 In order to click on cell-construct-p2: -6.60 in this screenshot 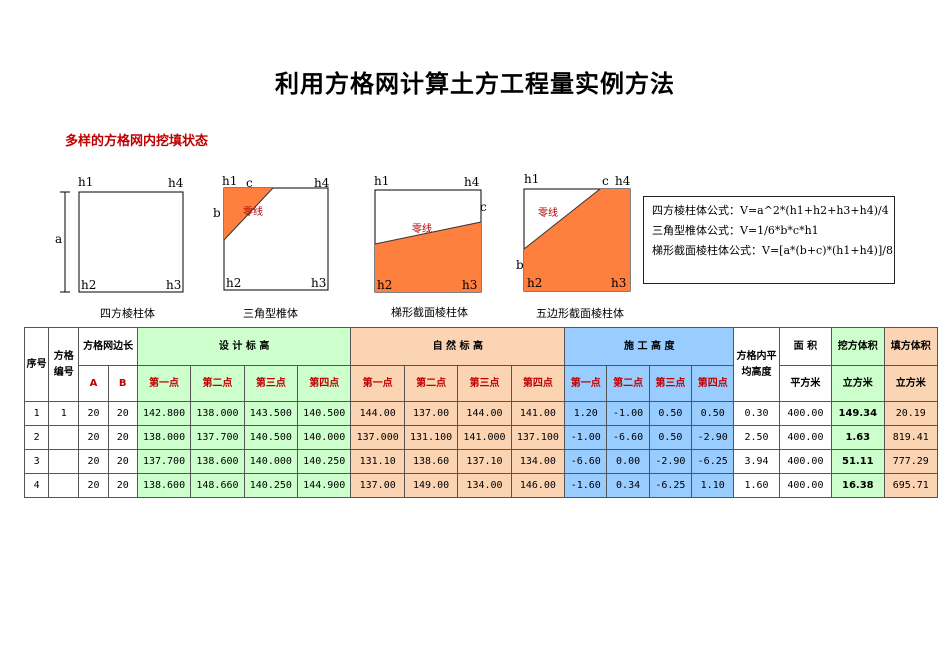, I will do `click(628, 437)`.